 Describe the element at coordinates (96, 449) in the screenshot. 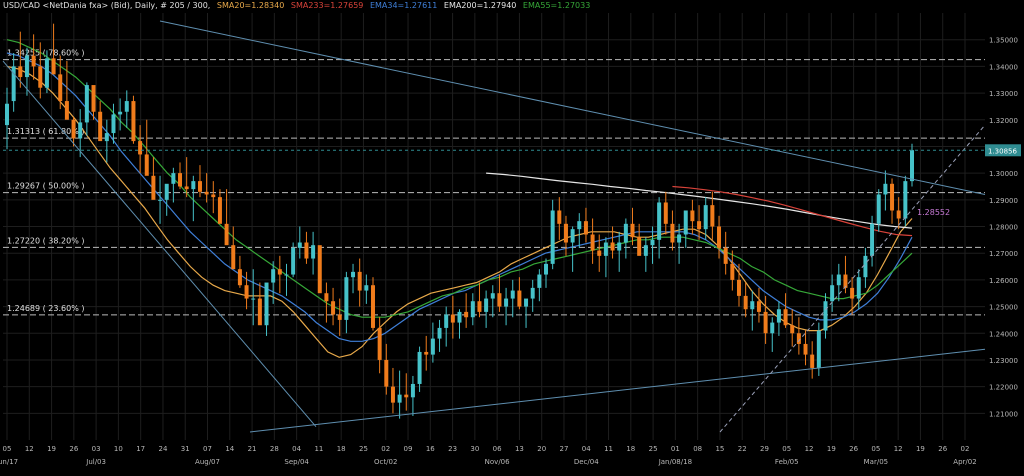

I see `x-tick-label: 03` at that location.